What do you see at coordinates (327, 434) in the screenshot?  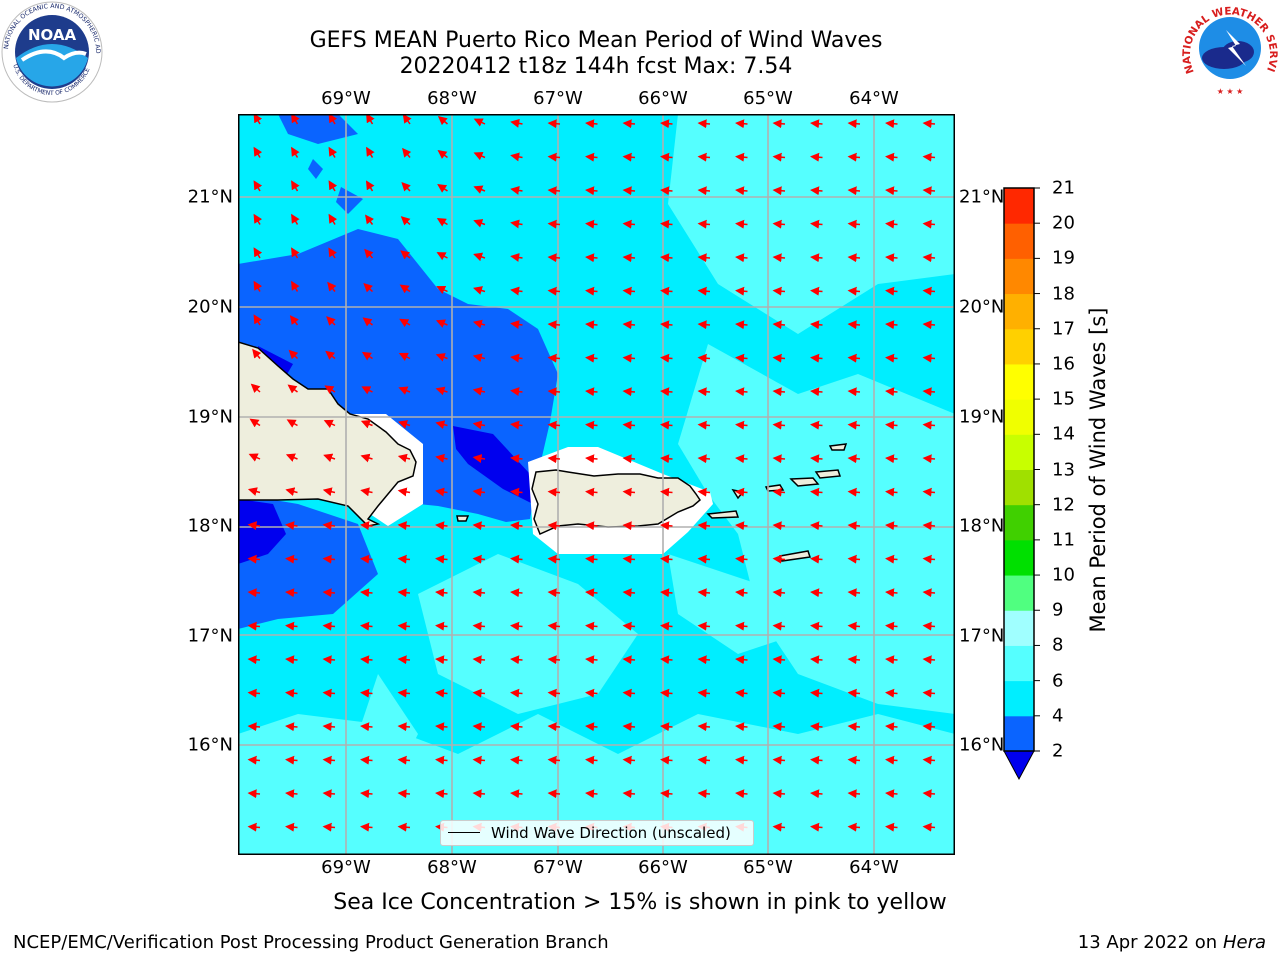 I see `hispaniola` at bounding box center [327, 434].